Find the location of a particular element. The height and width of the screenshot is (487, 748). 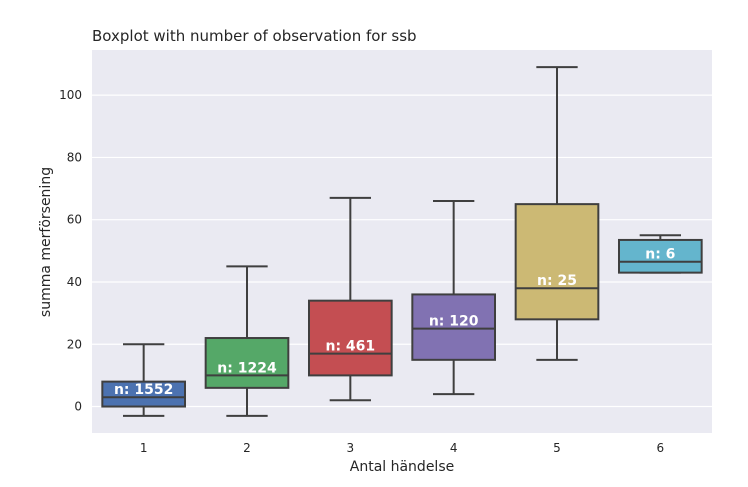

y-tick-label-60: 60 is located at coordinates (74, 220).